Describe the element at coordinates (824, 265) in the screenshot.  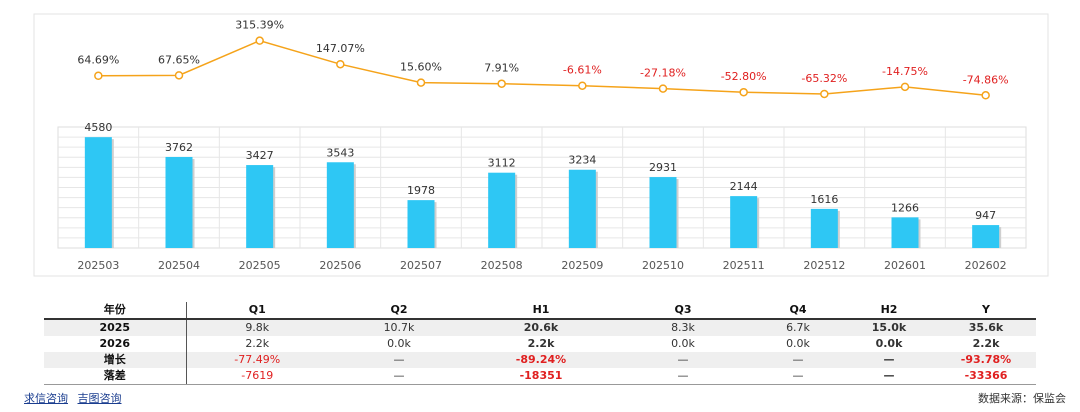
I see `x-tick-label: 202512` at that location.